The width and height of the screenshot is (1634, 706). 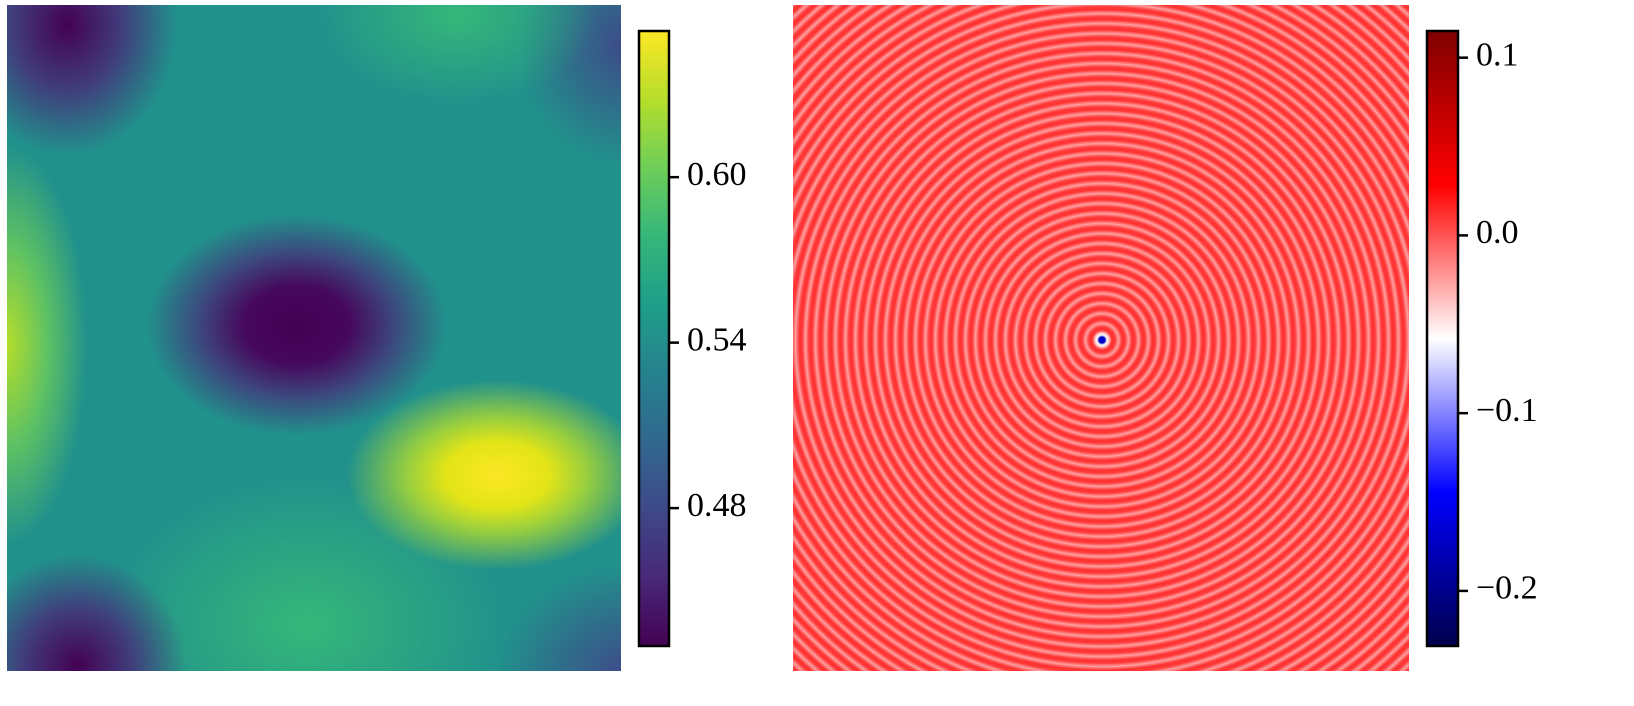 I want to click on colorbar-tick-label: 0.1, so click(x=1497, y=54).